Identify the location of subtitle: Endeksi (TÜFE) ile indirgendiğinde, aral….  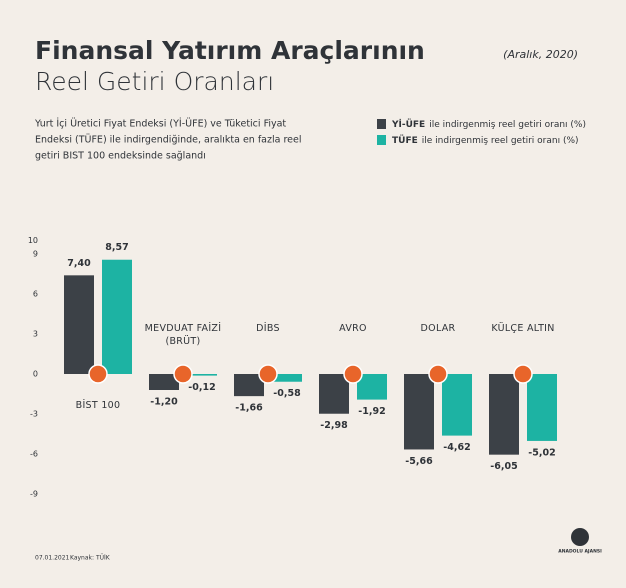
(168, 140).